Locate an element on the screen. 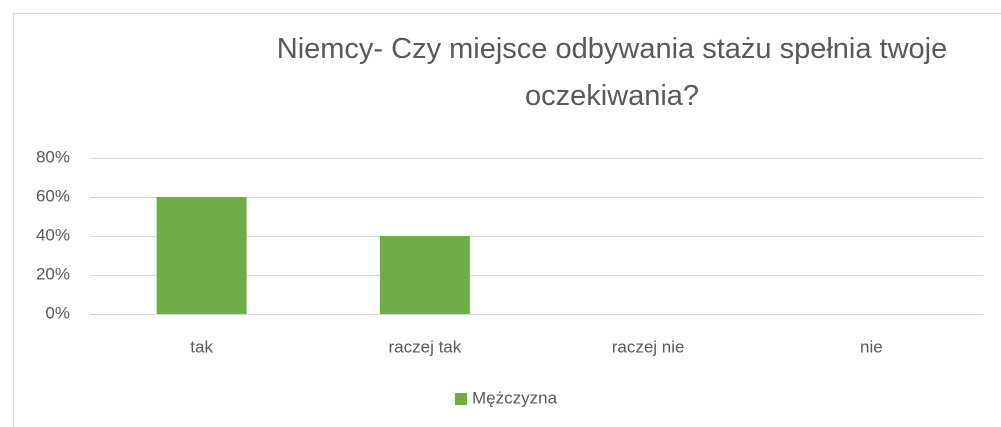  x-tick-label: tak is located at coordinates (201, 346).